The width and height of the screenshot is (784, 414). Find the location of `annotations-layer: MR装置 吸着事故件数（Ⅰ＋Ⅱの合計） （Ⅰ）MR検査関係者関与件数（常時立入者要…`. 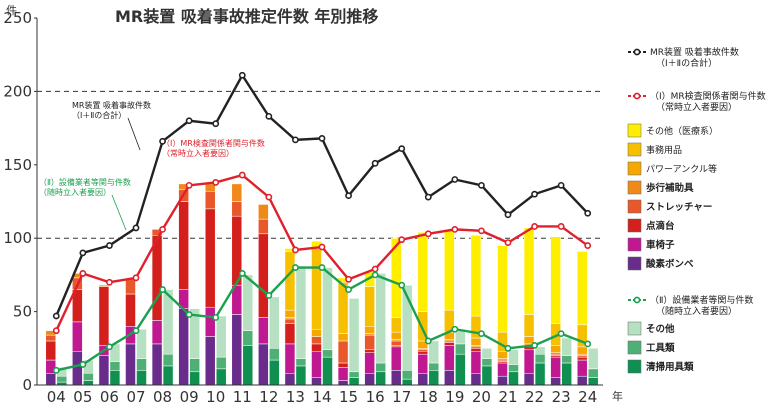

annotations-layer: MR装置 吸着事故件数（Ⅰ＋Ⅱの合計） （Ⅰ）MR検査関係者関与件数（常時立入者要… is located at coordinates (152, 165).